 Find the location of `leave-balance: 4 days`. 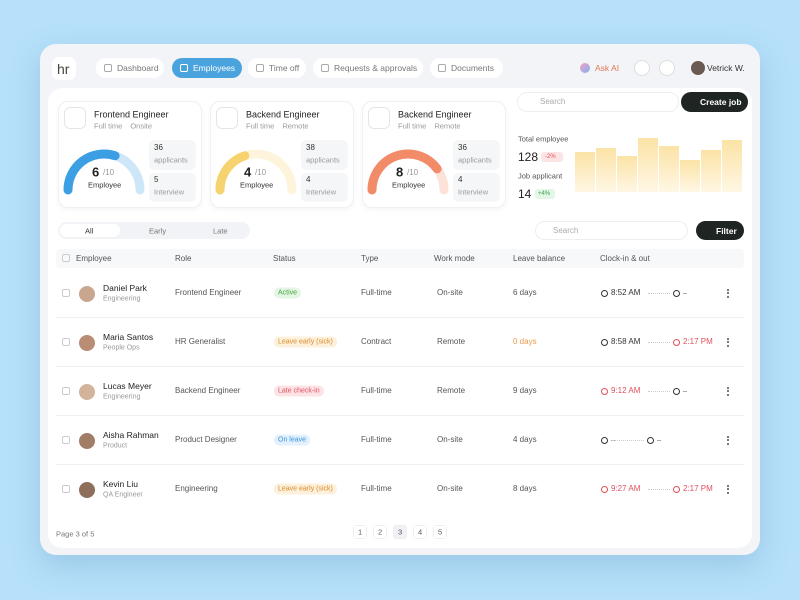

leave-balance: 4 days is located at coordinates (525, 439).